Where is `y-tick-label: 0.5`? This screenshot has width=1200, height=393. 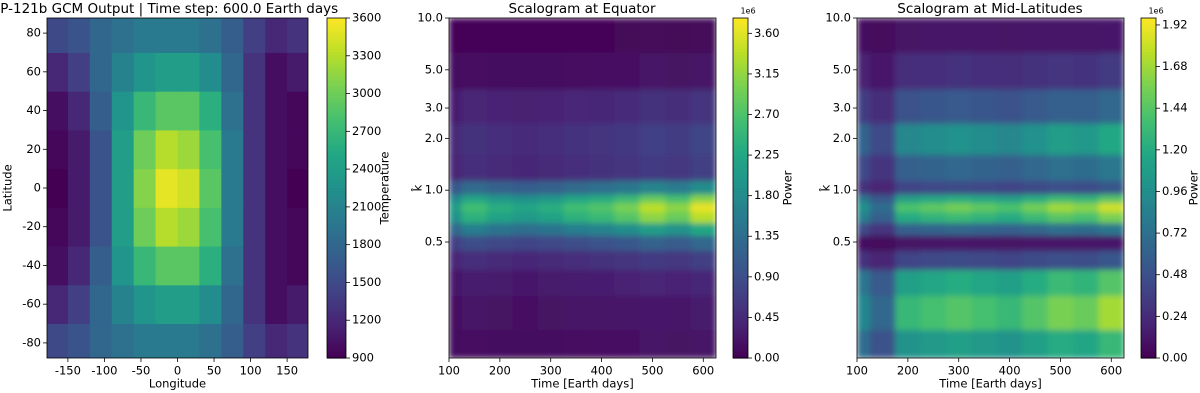
y-tick-label: 0.5 is located at coordinates (842, 242).